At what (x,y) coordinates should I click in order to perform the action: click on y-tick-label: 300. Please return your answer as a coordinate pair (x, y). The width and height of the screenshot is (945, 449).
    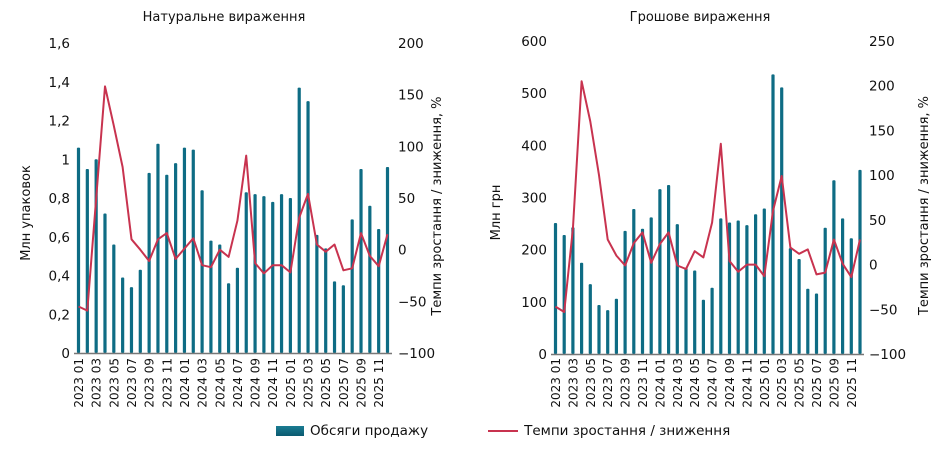
    Looking at the image, I should click on (534, 199).